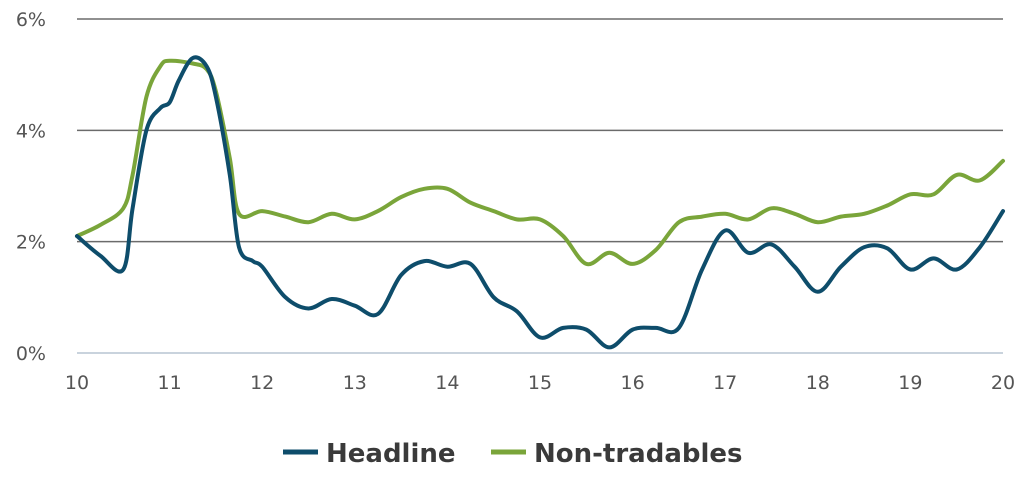 The width and height of the screenshot is (1024, 501). I want to click on legend-label-headline: Headline, so click(391, 454).